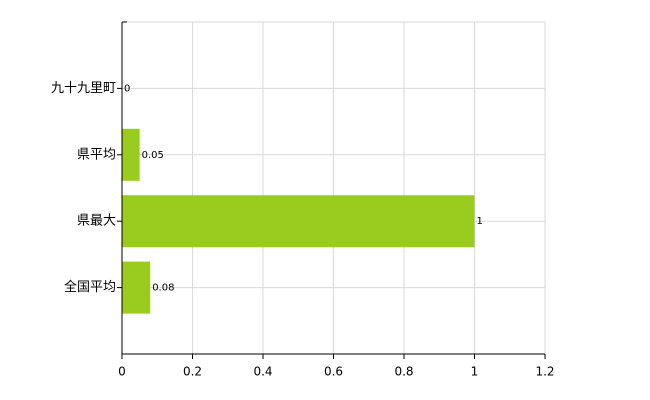 This screenshot has width=650, height=400. Describe the element at coordinates (333, 372) in the screenshot. I see `x-tick-label: 0.6` at that location.